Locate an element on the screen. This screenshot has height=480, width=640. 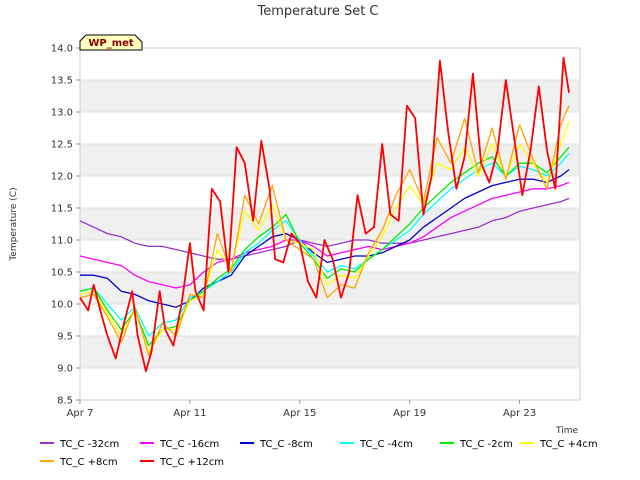
y-tick-label: 10.0 is located at coordinates (62, 305).